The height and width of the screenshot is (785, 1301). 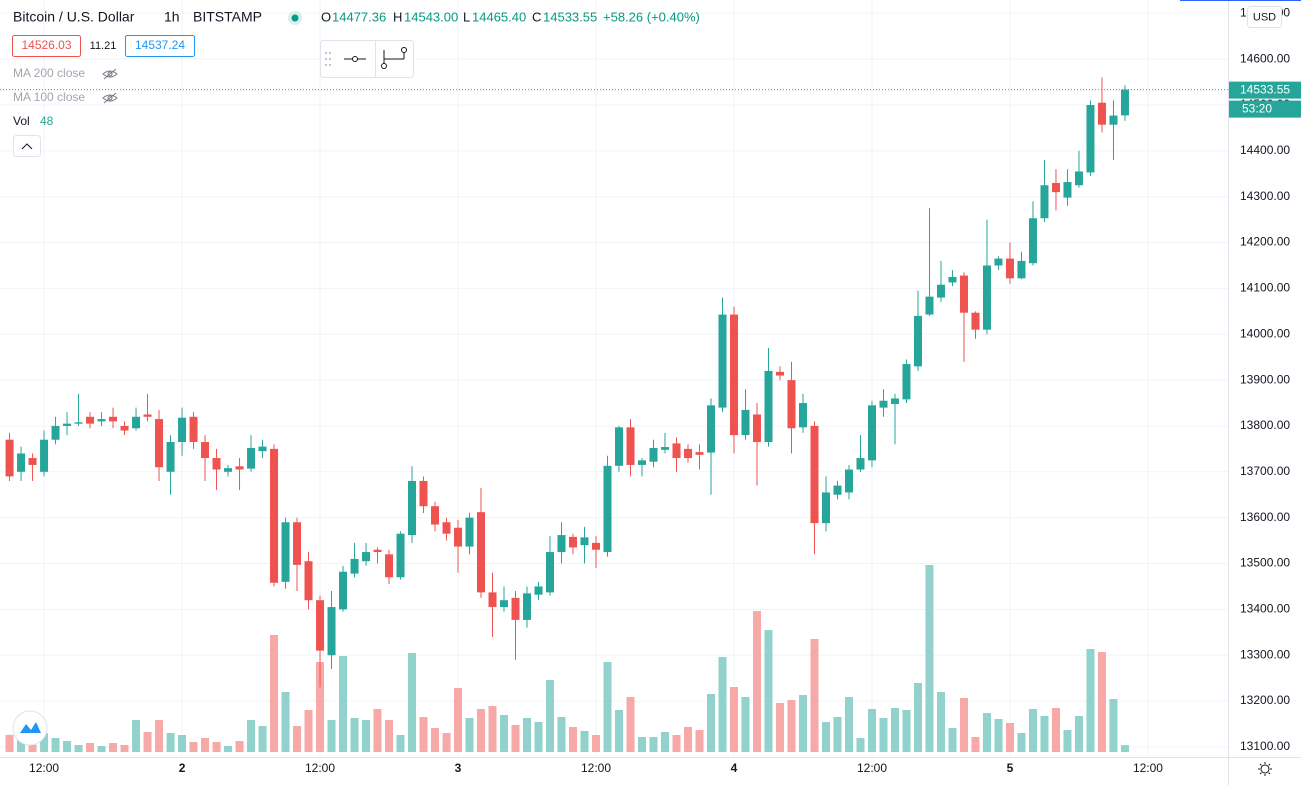 What do you see at coordinates (1265, 471) in the screenshot?
I see `y-tick-label: 13700.00` at bounding box center [1265, 471].